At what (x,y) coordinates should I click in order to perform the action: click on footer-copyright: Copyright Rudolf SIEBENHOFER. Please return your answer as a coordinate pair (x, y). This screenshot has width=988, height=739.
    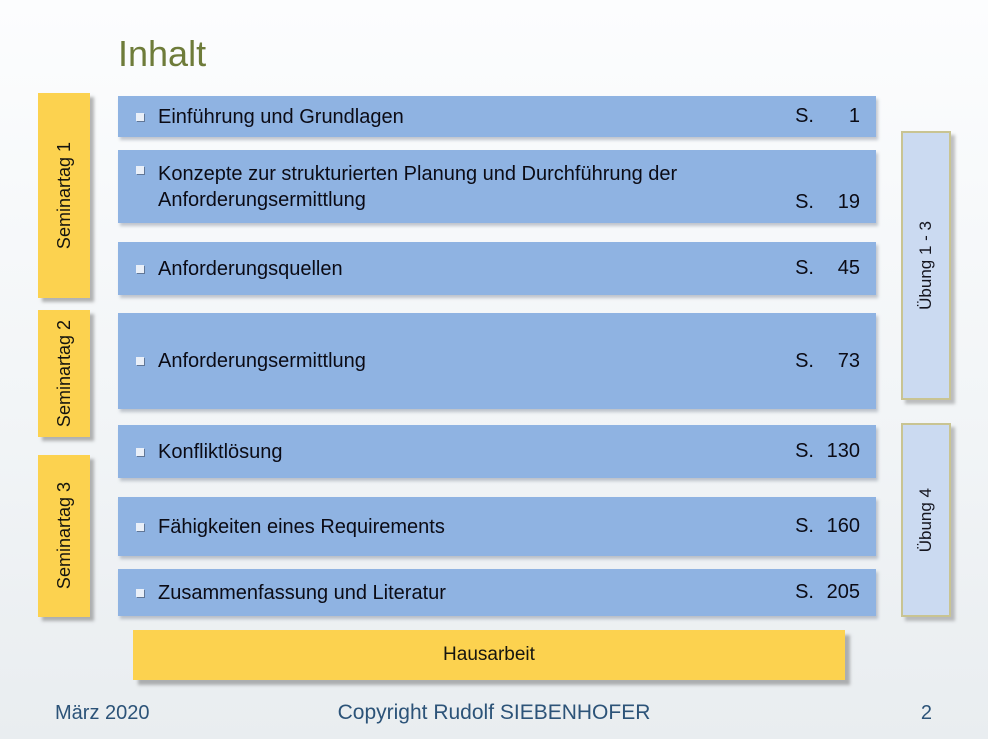
    Looking at the image, I should click on (494, 712).